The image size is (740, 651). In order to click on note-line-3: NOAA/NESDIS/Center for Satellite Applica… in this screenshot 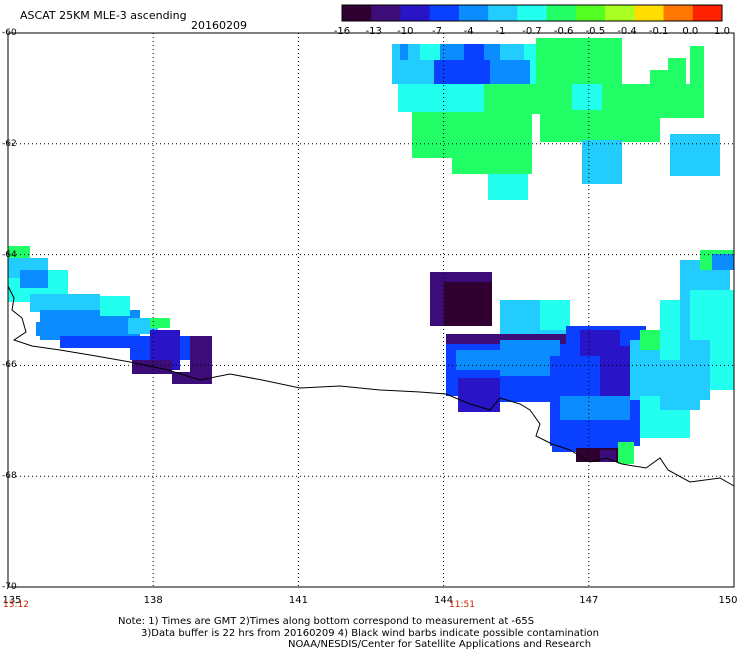, I will do `click(440, 644)`.